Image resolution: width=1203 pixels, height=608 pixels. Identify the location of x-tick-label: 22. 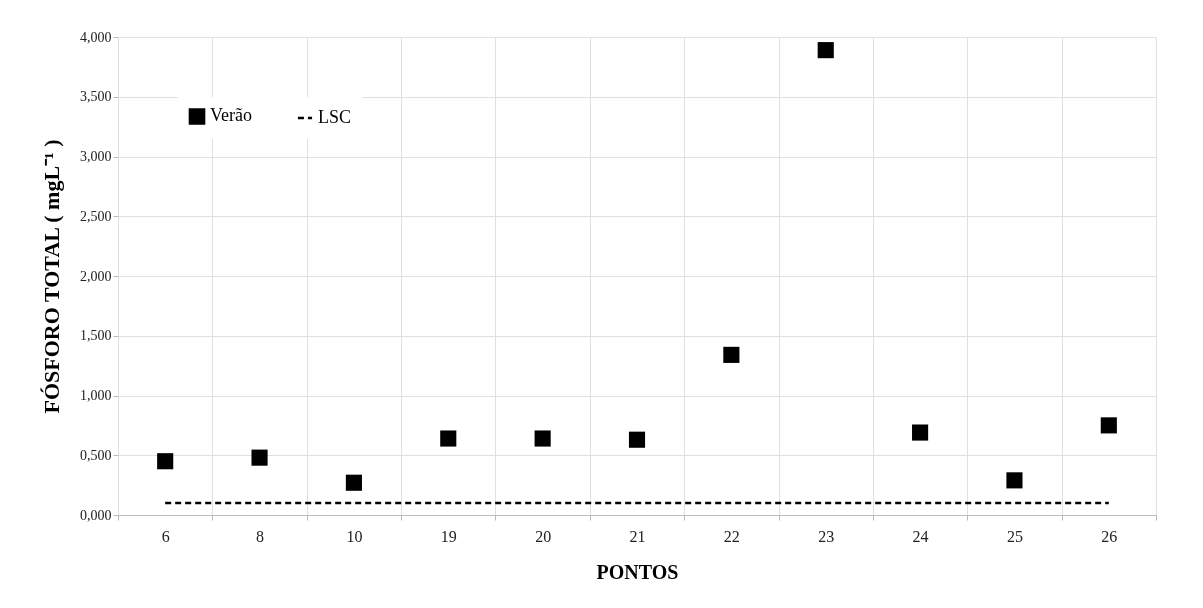
(731, 536).